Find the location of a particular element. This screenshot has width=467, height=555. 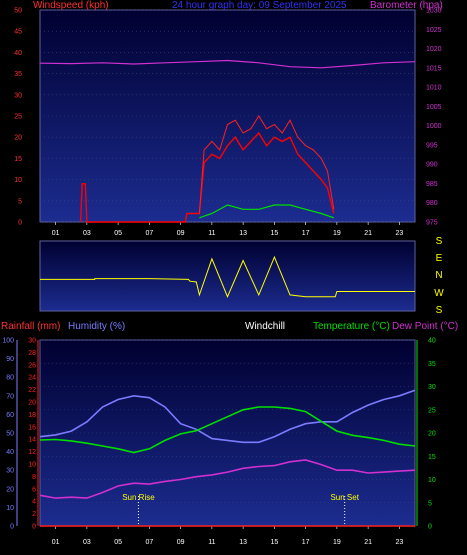

hour-tick-label: 13 is located at coordinates (243, 233).